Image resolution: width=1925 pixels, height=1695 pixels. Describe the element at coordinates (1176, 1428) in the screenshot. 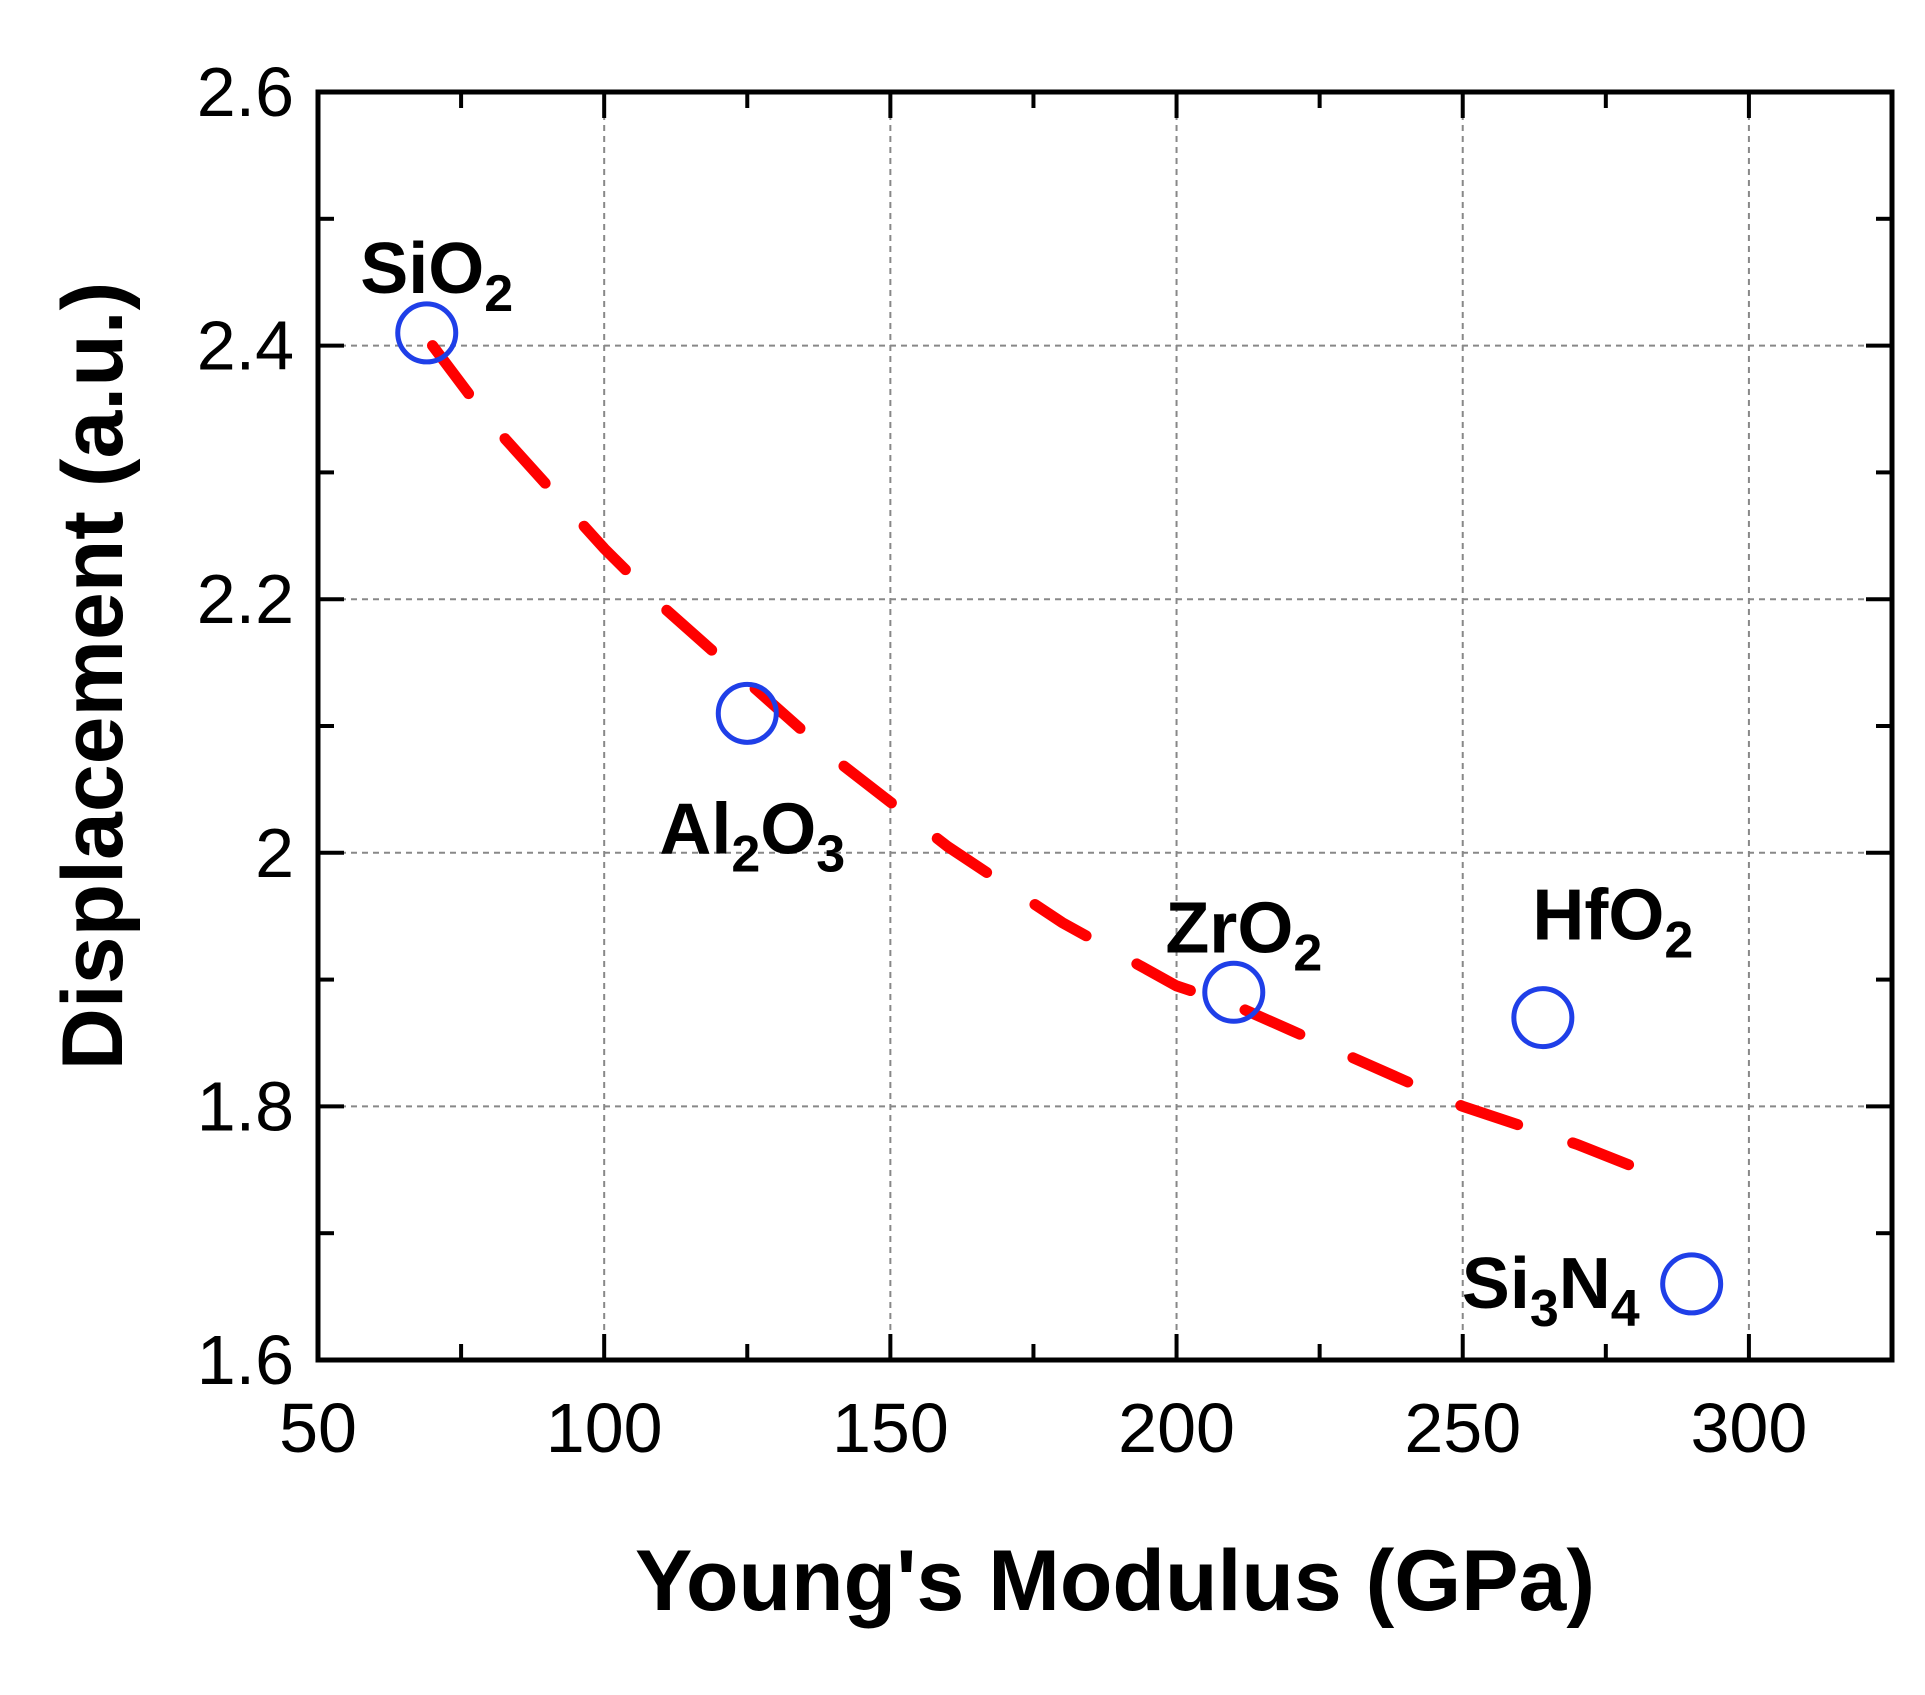

I see `x-tick-label: 200` at that location.